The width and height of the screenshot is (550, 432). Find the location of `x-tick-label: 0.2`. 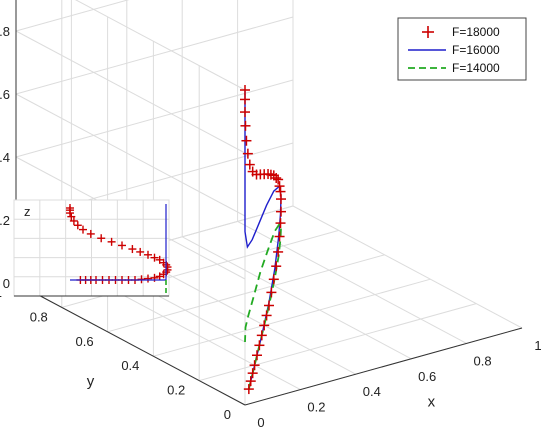

x-tick-label: 0.2 is located at coordinates (316, 407).